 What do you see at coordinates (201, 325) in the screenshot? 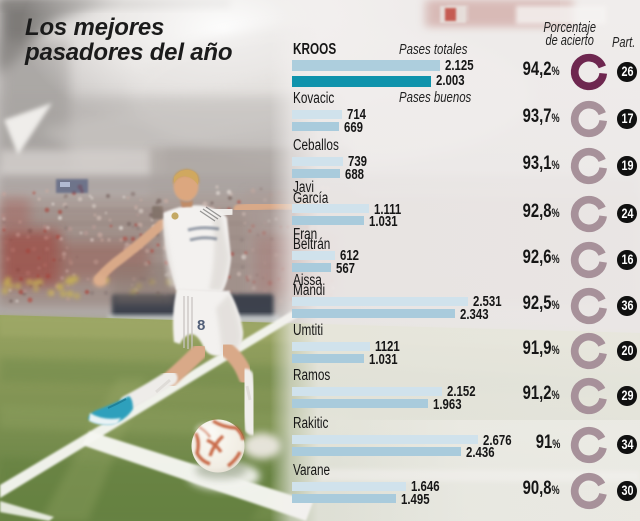
I see `svg-text: 8` at bounding box center [201, 325].